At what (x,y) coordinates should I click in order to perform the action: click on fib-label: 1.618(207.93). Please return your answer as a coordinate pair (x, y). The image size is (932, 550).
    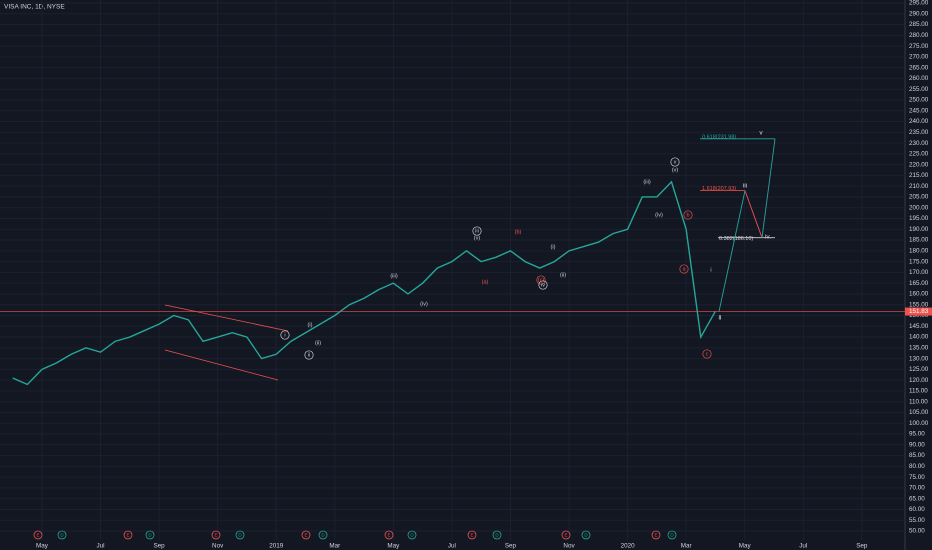
    Looking at the image, I should click on (719, 189).